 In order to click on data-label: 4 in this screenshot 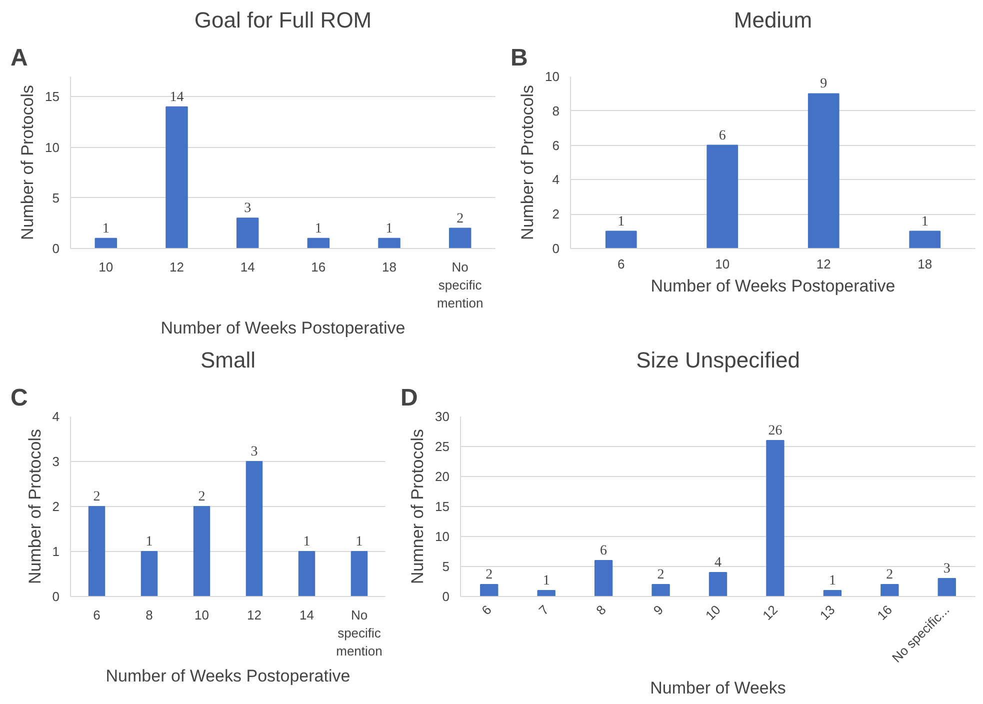, I will do `click(718, 563)`.